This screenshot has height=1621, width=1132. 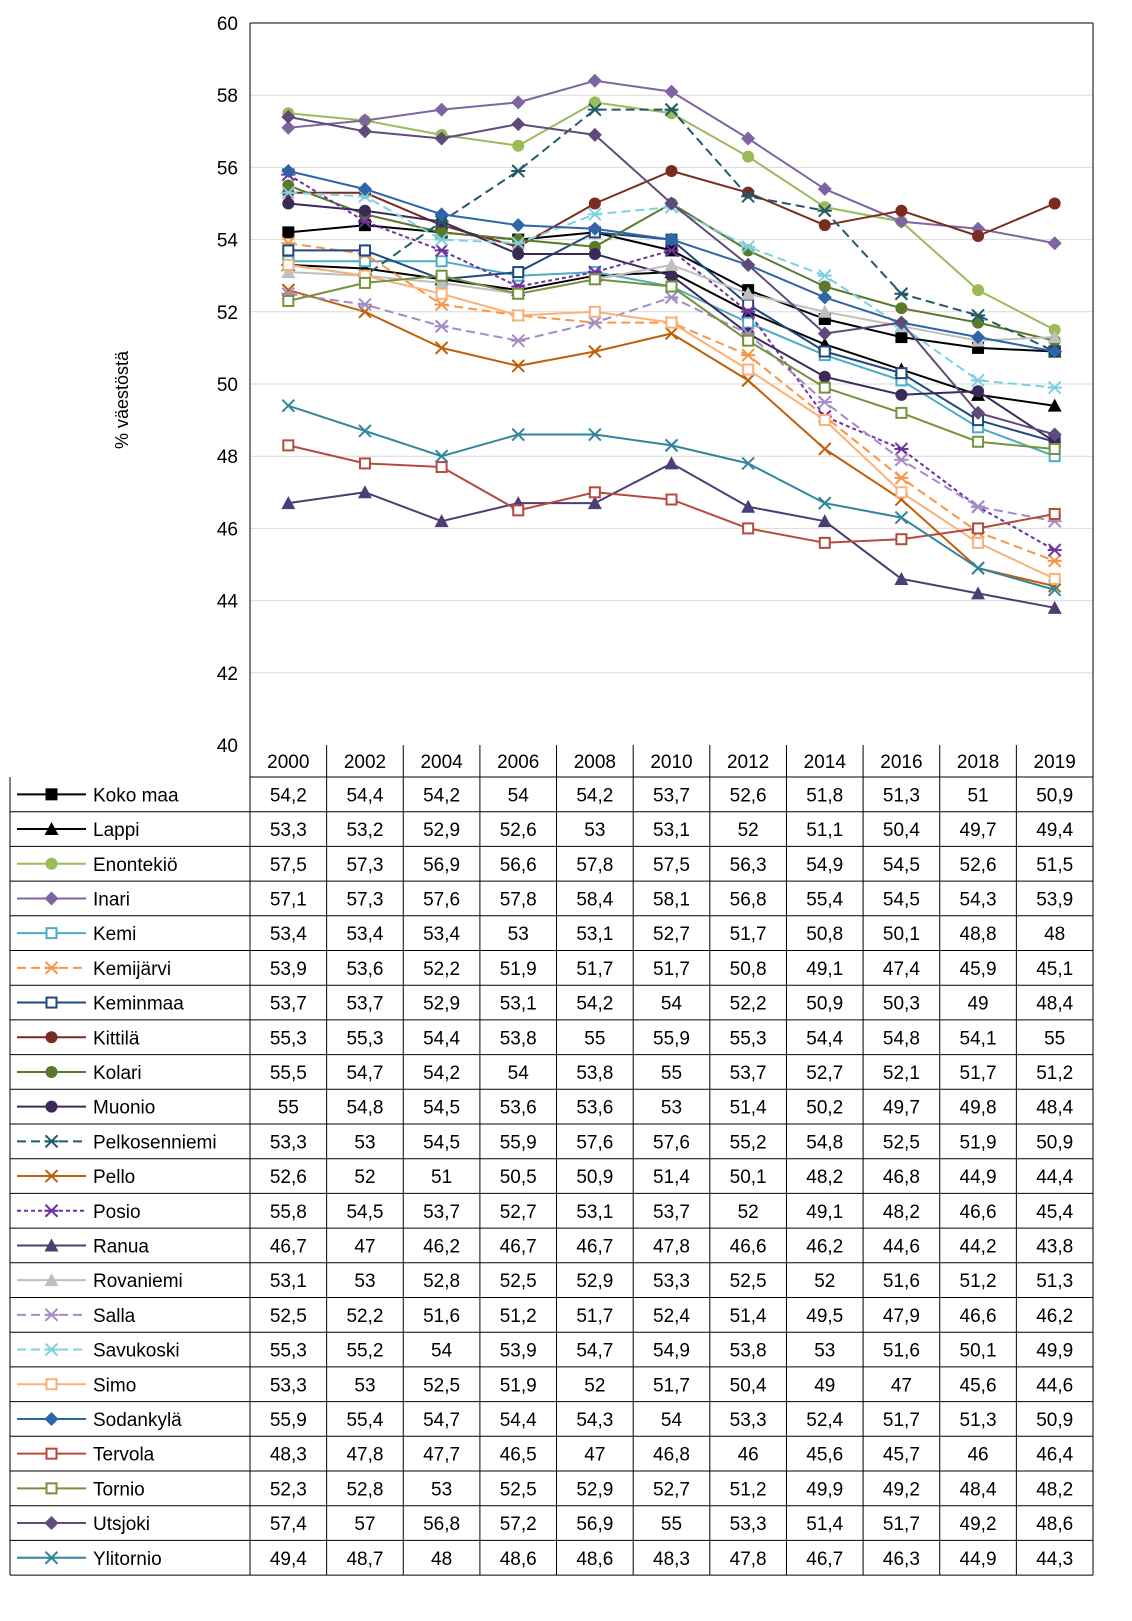 I want to click on series-name: Koko maa, so click(x=136, y=795).